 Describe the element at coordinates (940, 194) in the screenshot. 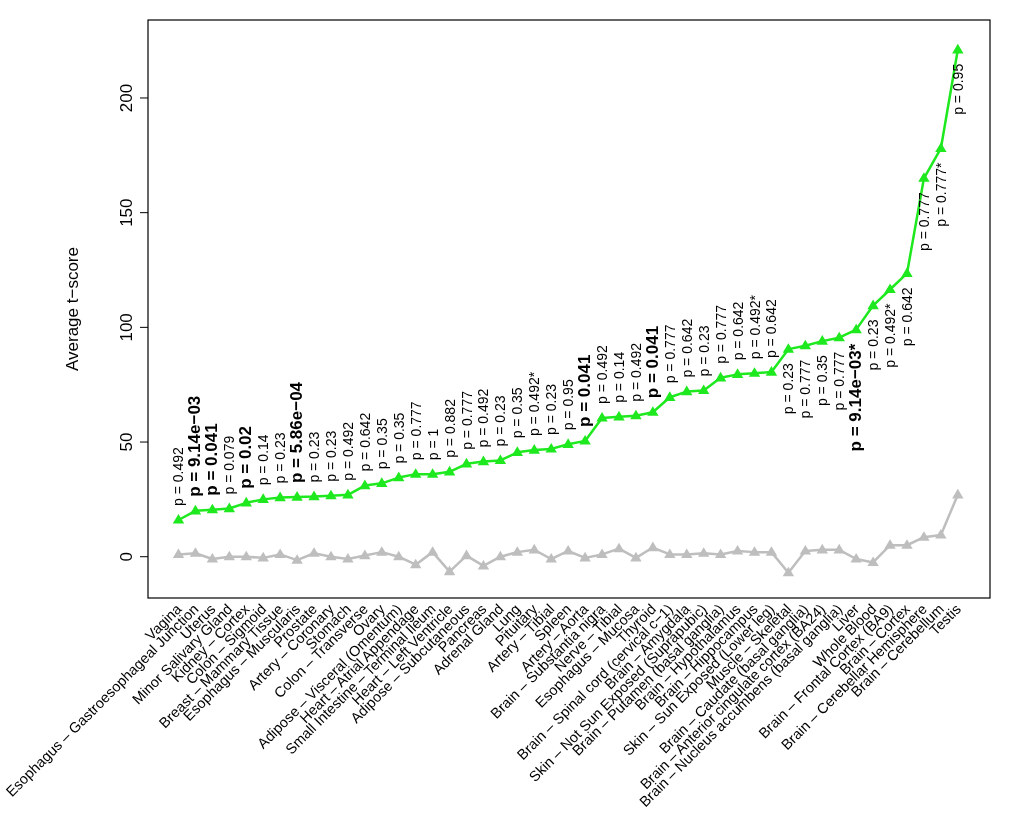

I see `annotation: p = 0.777*` at that location.